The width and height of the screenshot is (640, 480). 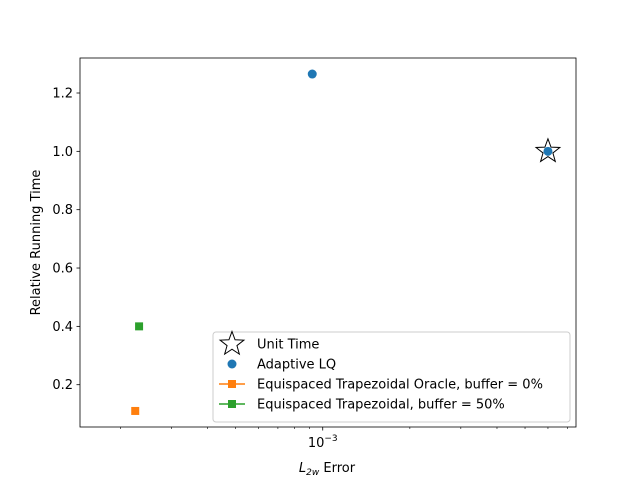 What do you see at coordinates (302, 468) in the screenshot?
I see `x-axis-label-main: L` at bounding box center [302, 468].